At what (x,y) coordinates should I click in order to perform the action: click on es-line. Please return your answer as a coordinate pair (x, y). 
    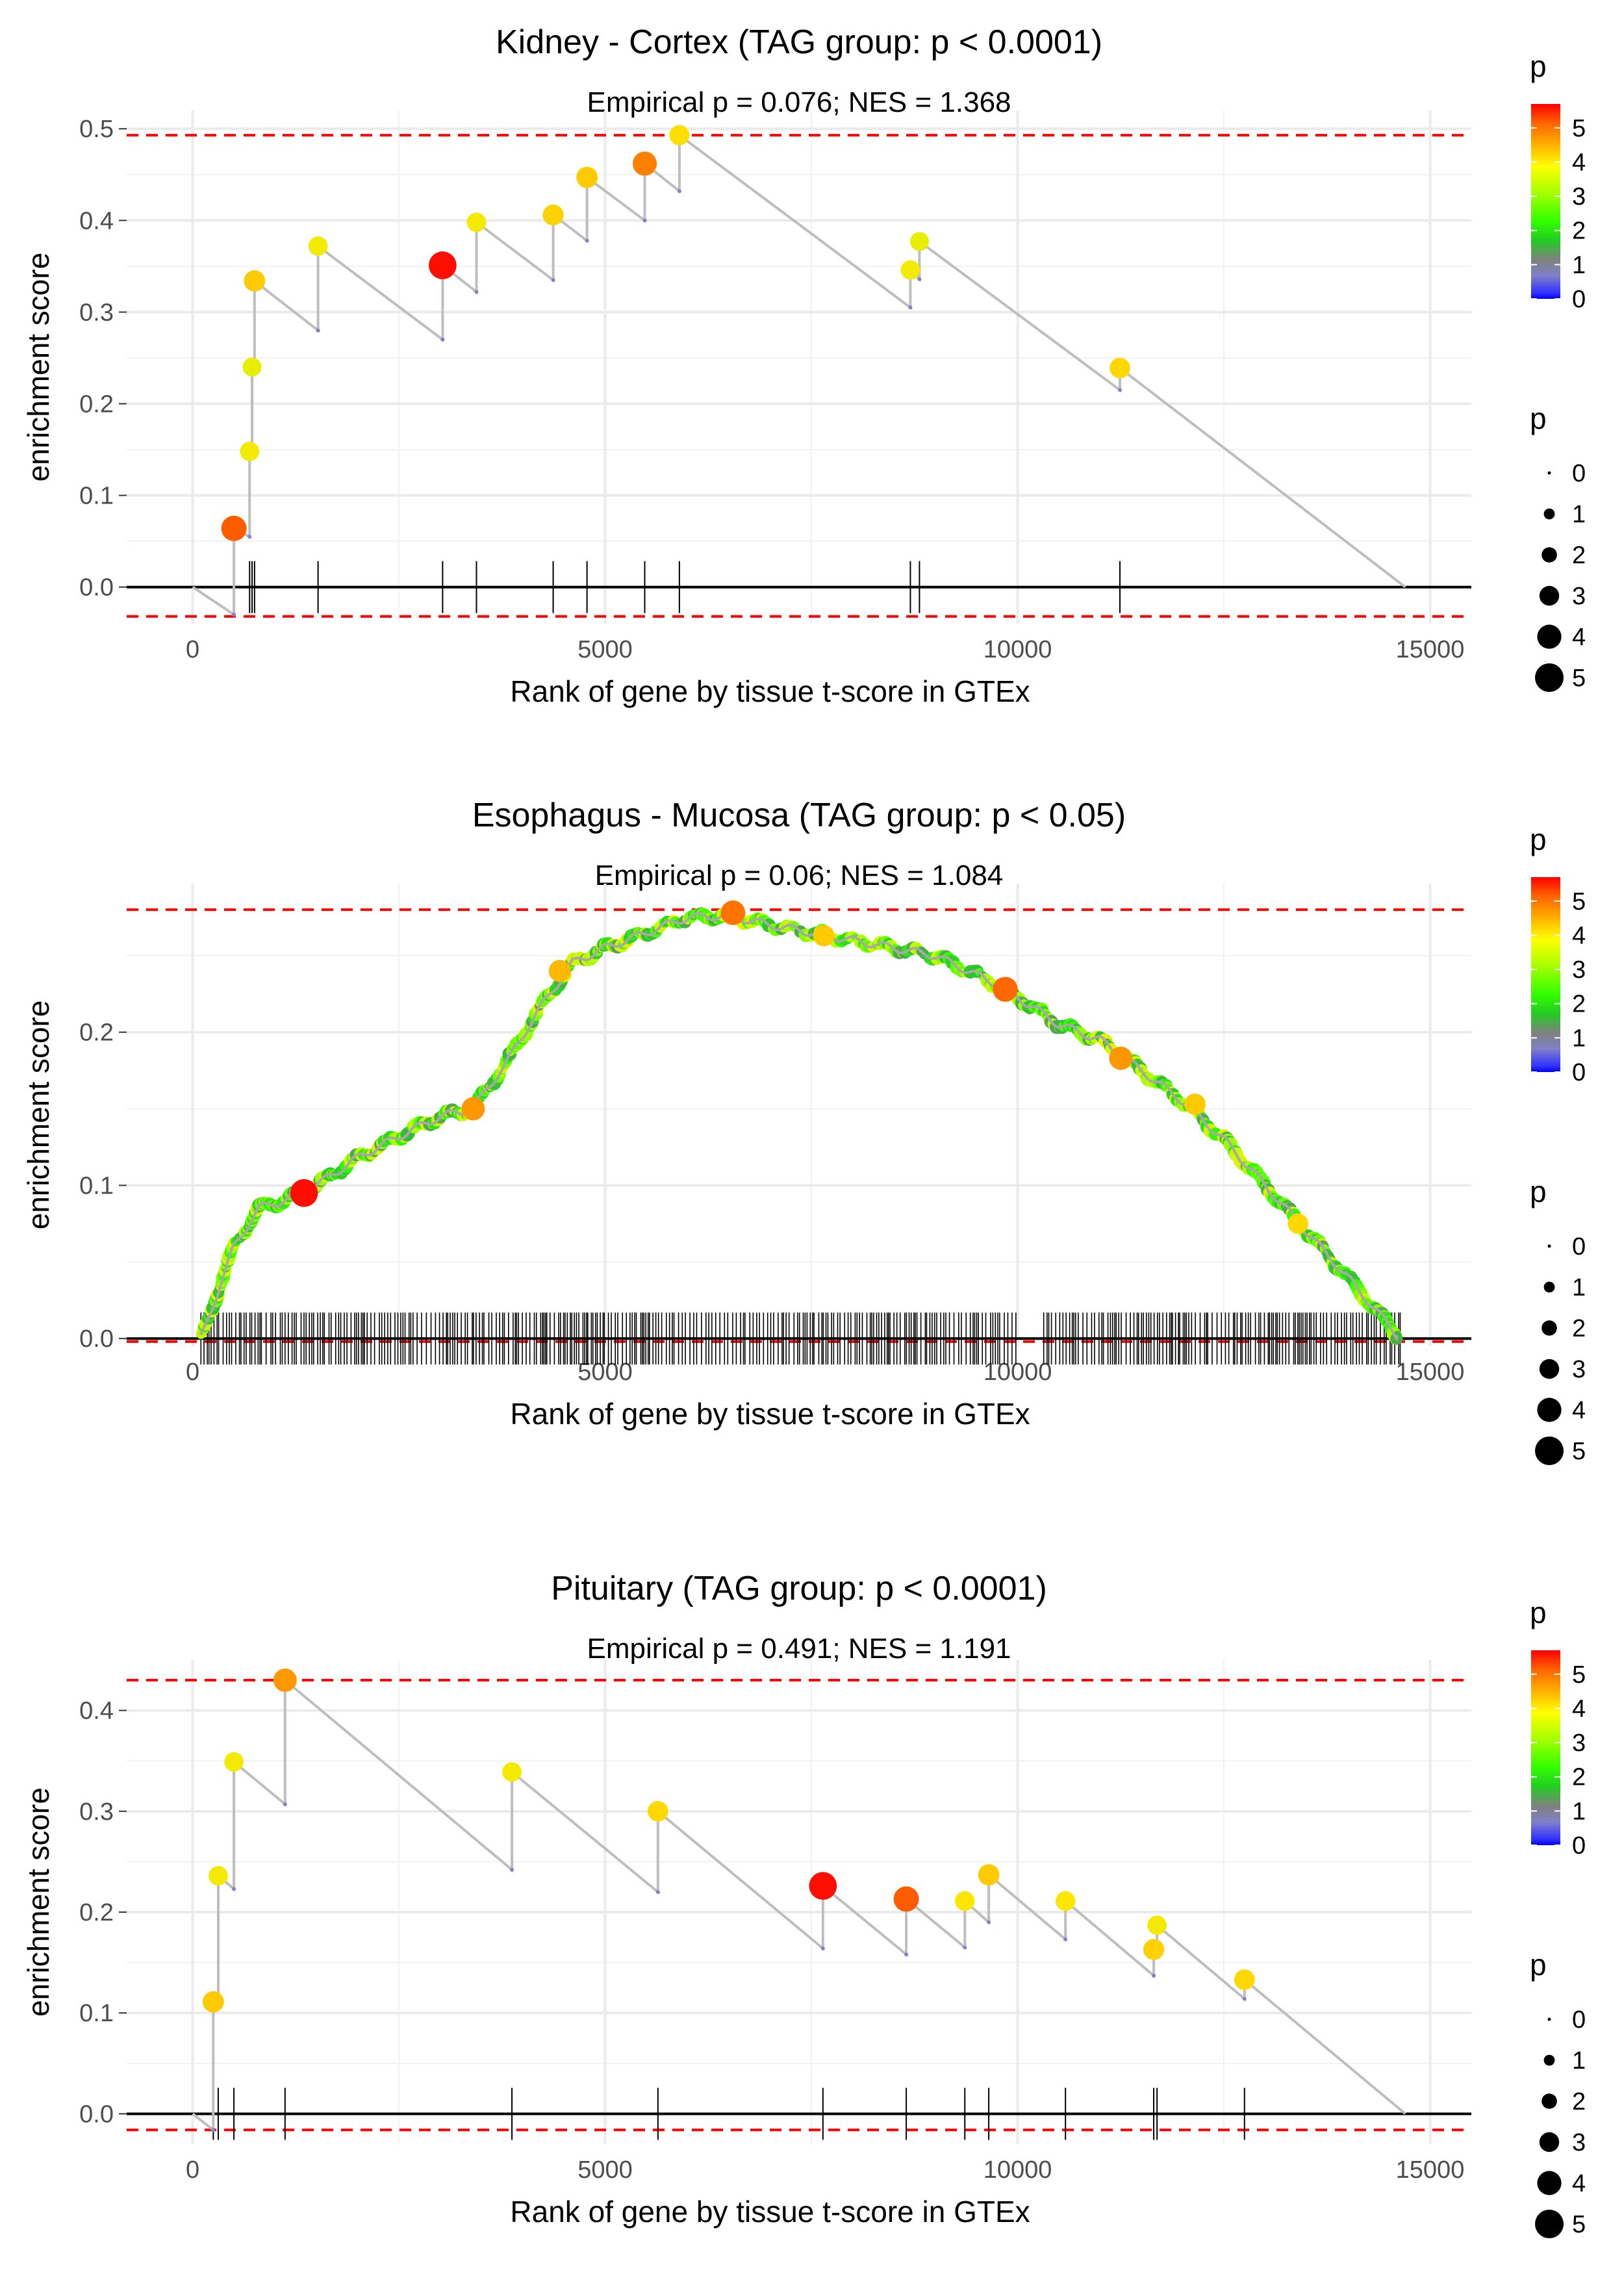
    Looking at the image, I should click on (799, 1126).